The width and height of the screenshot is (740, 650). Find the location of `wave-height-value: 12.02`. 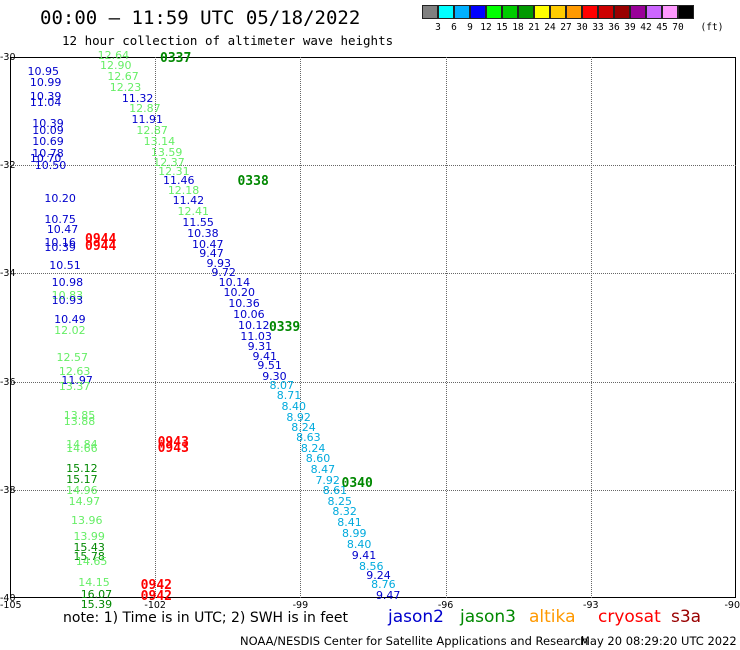

wave-height-value: 12.02 is located at coordinates (70, 331).